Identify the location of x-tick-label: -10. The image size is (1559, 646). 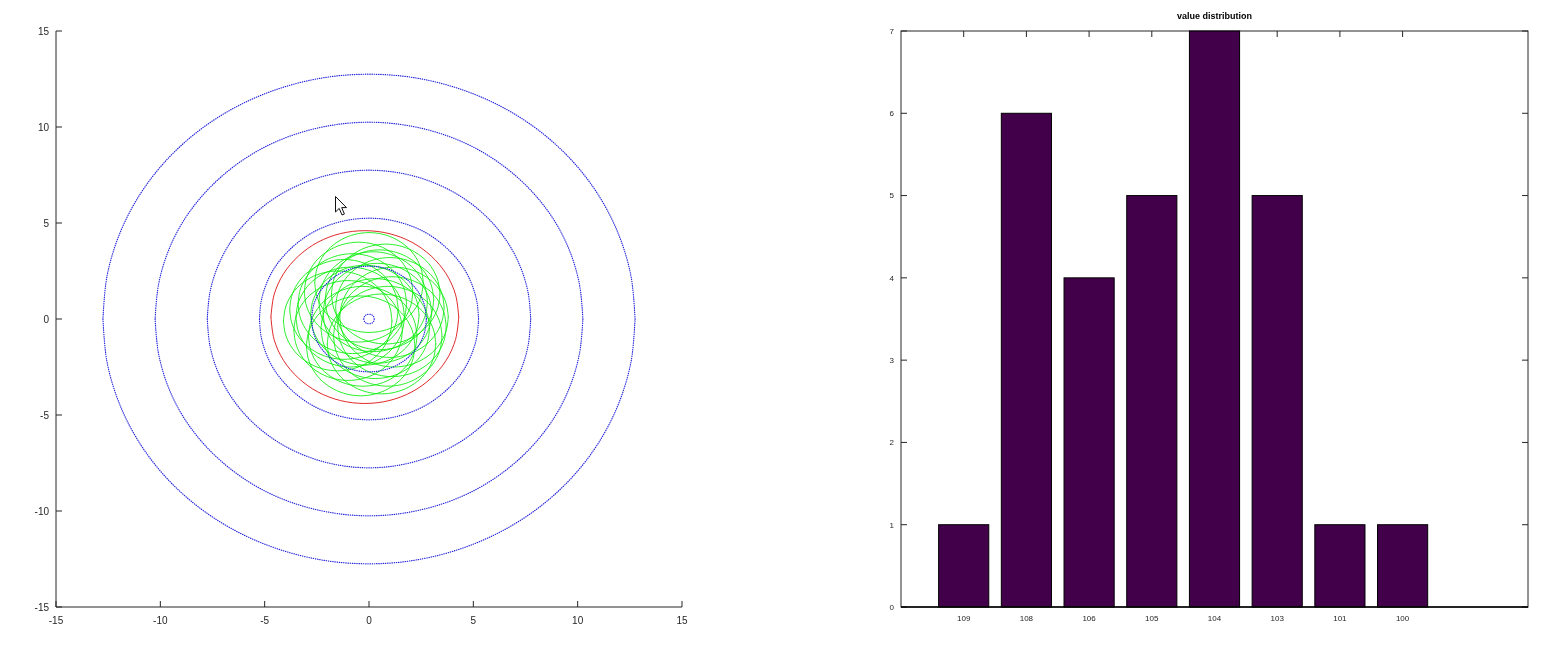
(160, 620).